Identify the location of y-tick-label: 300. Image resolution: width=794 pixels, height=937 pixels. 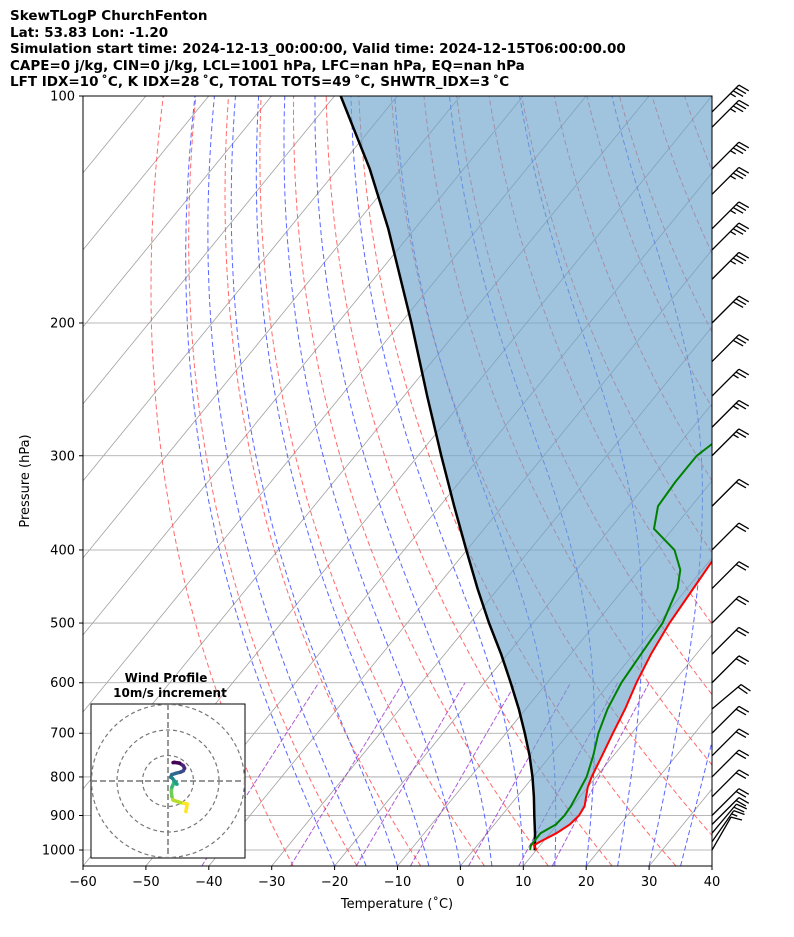
(62, 456).